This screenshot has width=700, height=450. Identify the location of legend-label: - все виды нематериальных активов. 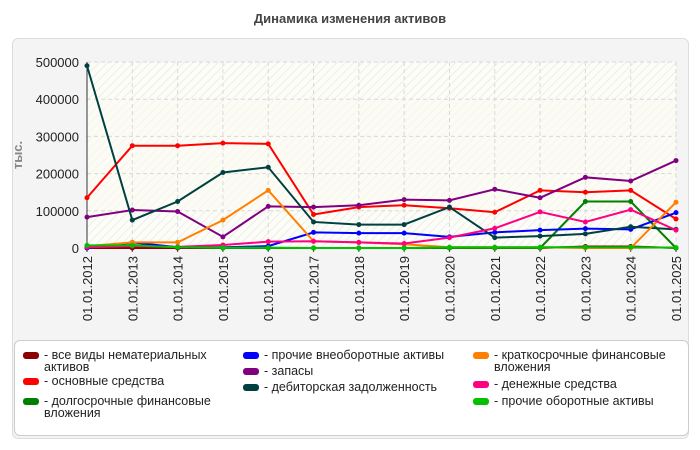
(125, 361).